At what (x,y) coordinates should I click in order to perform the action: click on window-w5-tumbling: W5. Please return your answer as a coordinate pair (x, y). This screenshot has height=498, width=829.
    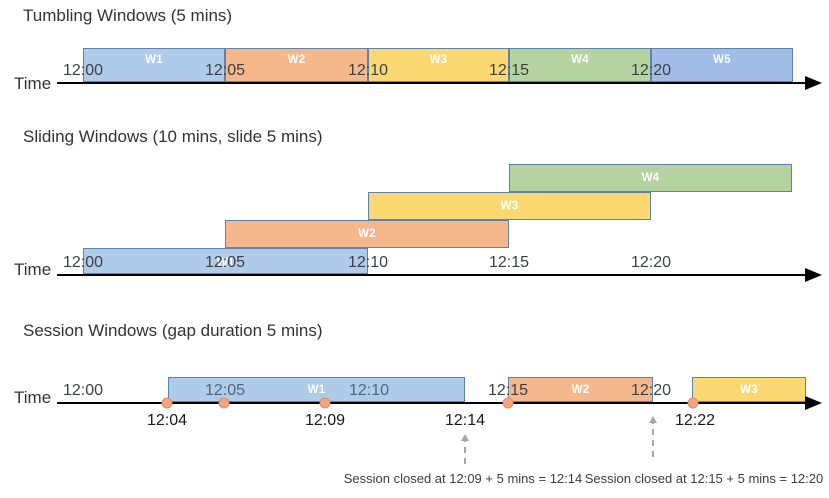
    Looking at the image, I should click on (722, 65).